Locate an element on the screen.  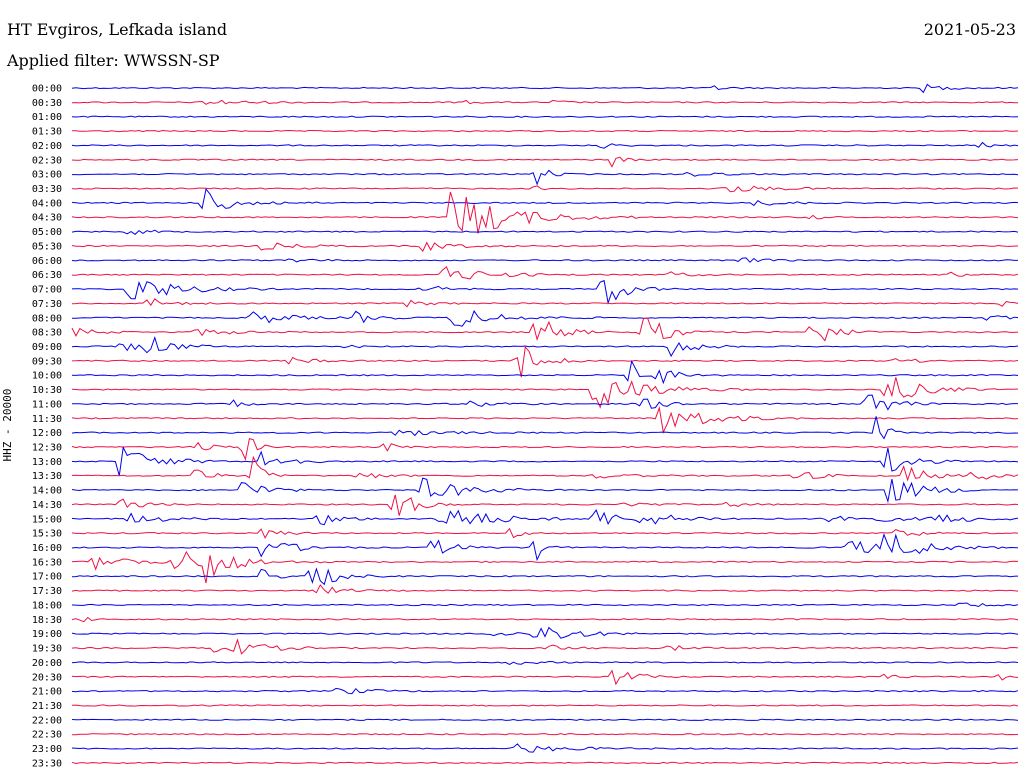
time-tick-label: 20:30 is located at coordinates (47, 677).